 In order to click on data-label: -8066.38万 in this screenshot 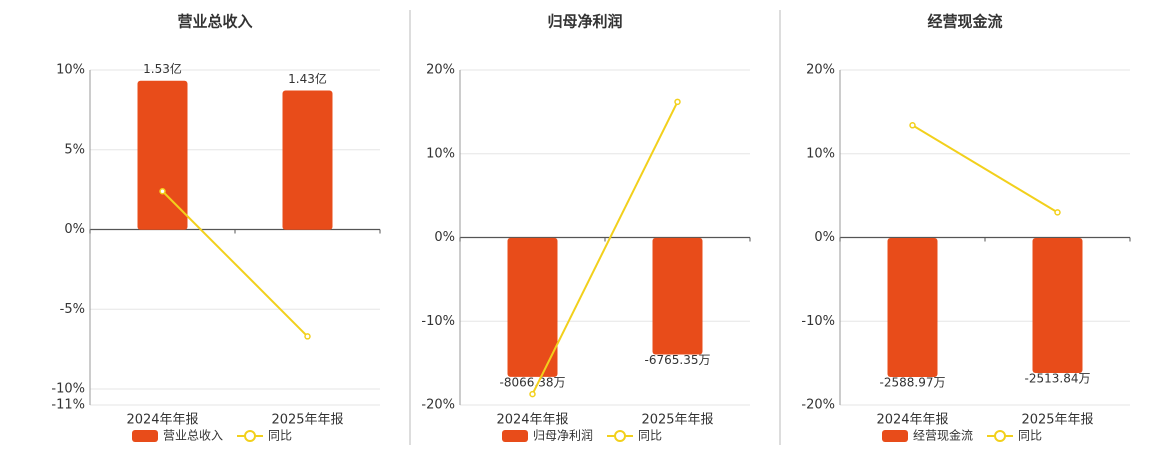, I will do `click(533, 382)`.